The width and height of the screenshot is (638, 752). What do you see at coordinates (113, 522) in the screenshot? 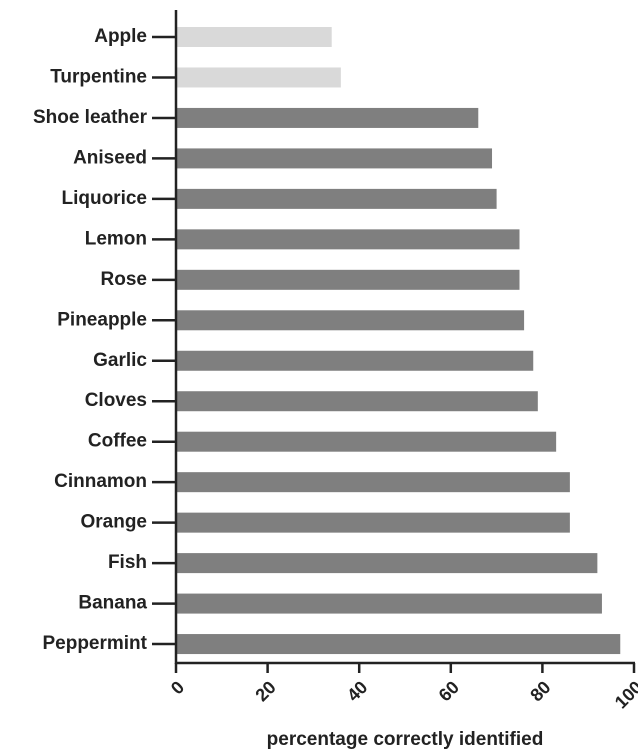
I see `y-tick-label: Orange` at bounding box center [113, 522].